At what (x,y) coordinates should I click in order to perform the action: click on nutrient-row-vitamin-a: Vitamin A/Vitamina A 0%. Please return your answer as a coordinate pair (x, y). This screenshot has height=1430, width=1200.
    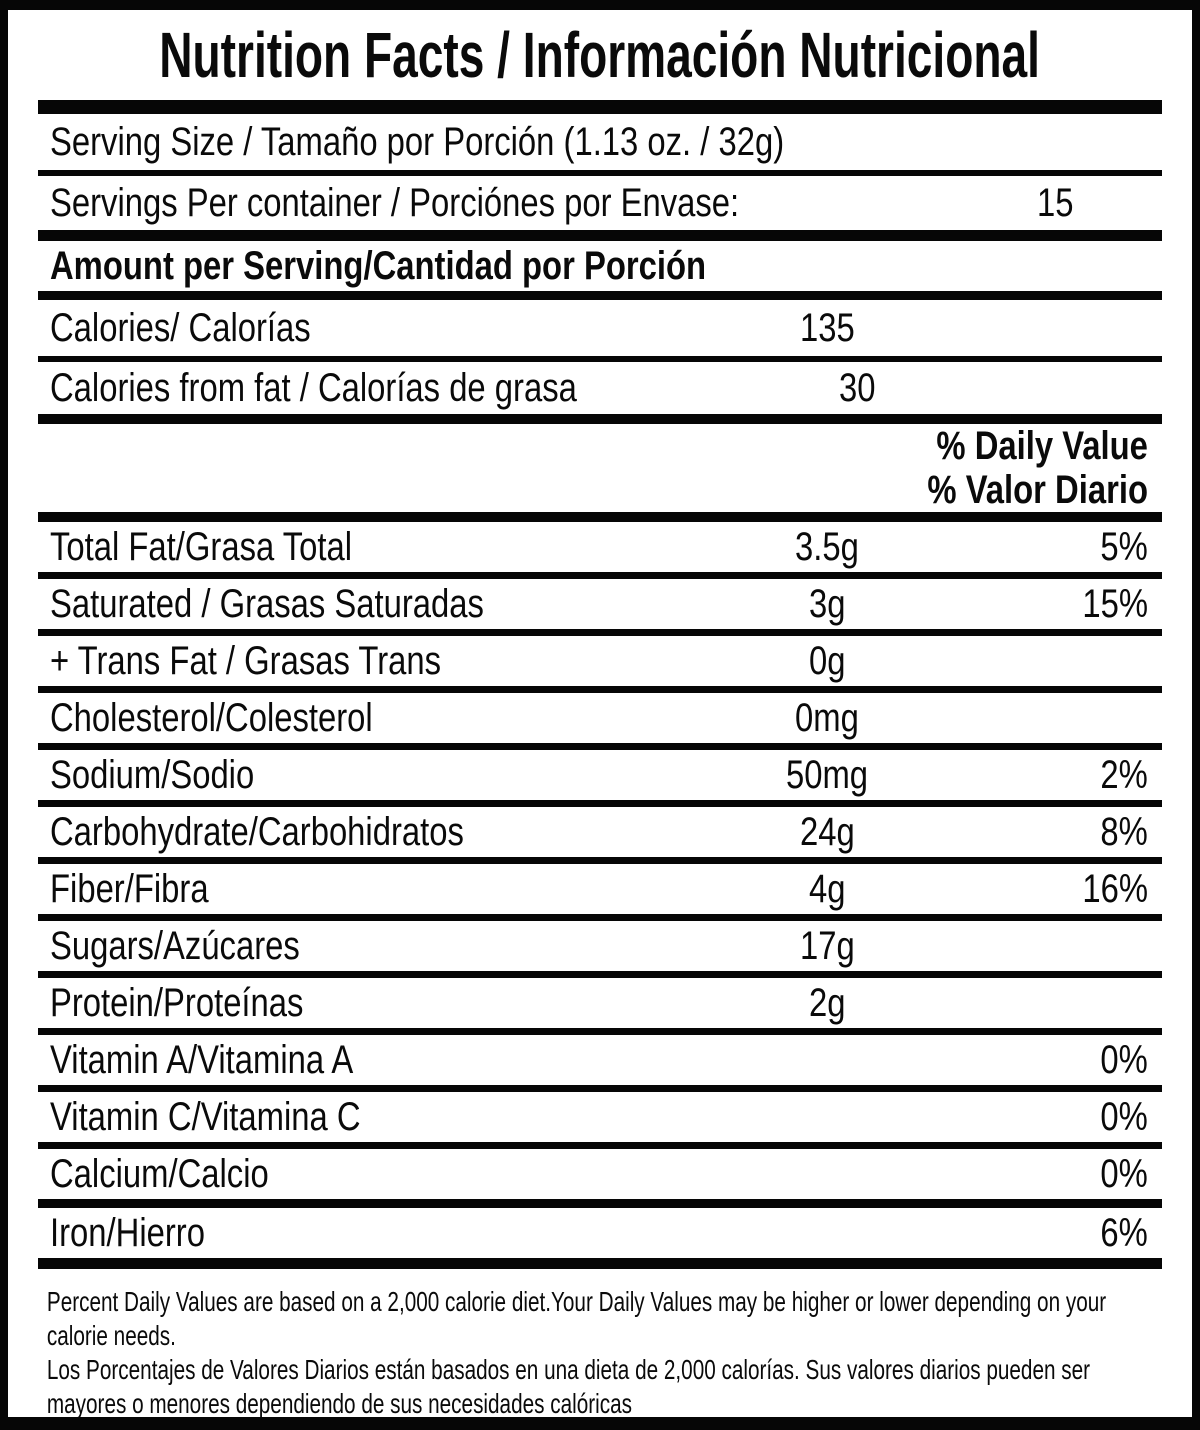
    Looking at the image, I should click on (600, 1063).